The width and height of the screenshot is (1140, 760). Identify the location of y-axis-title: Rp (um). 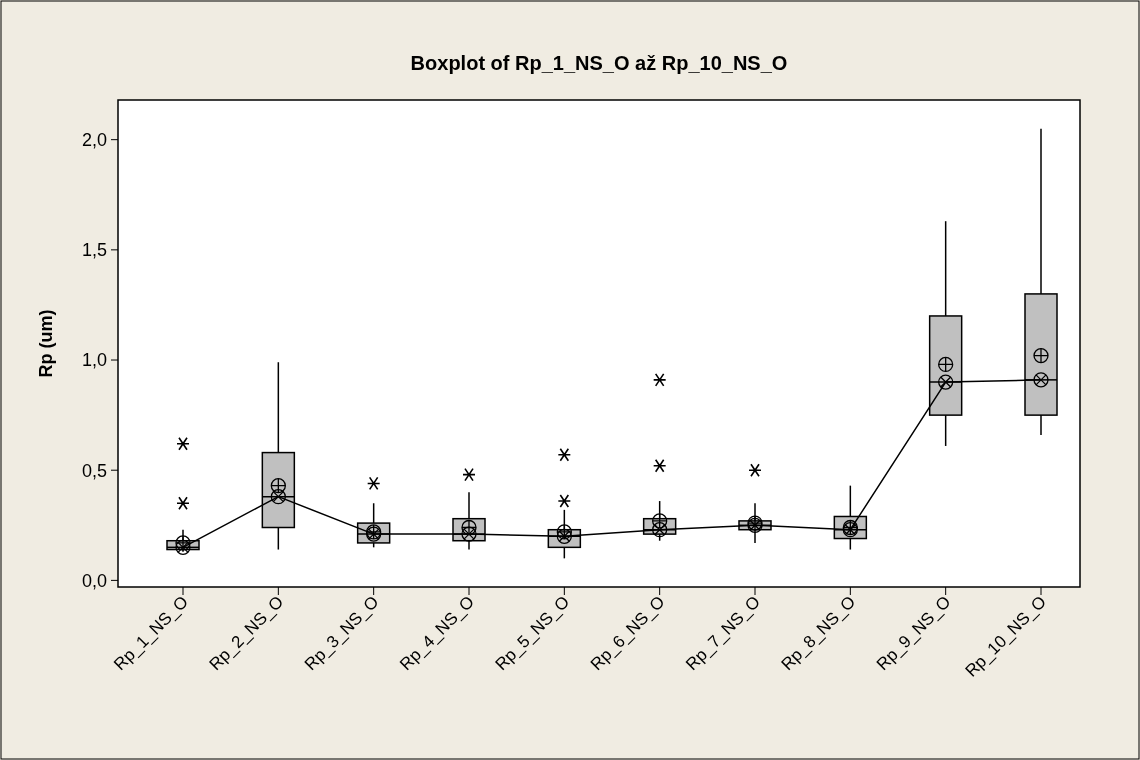
(46, 343).